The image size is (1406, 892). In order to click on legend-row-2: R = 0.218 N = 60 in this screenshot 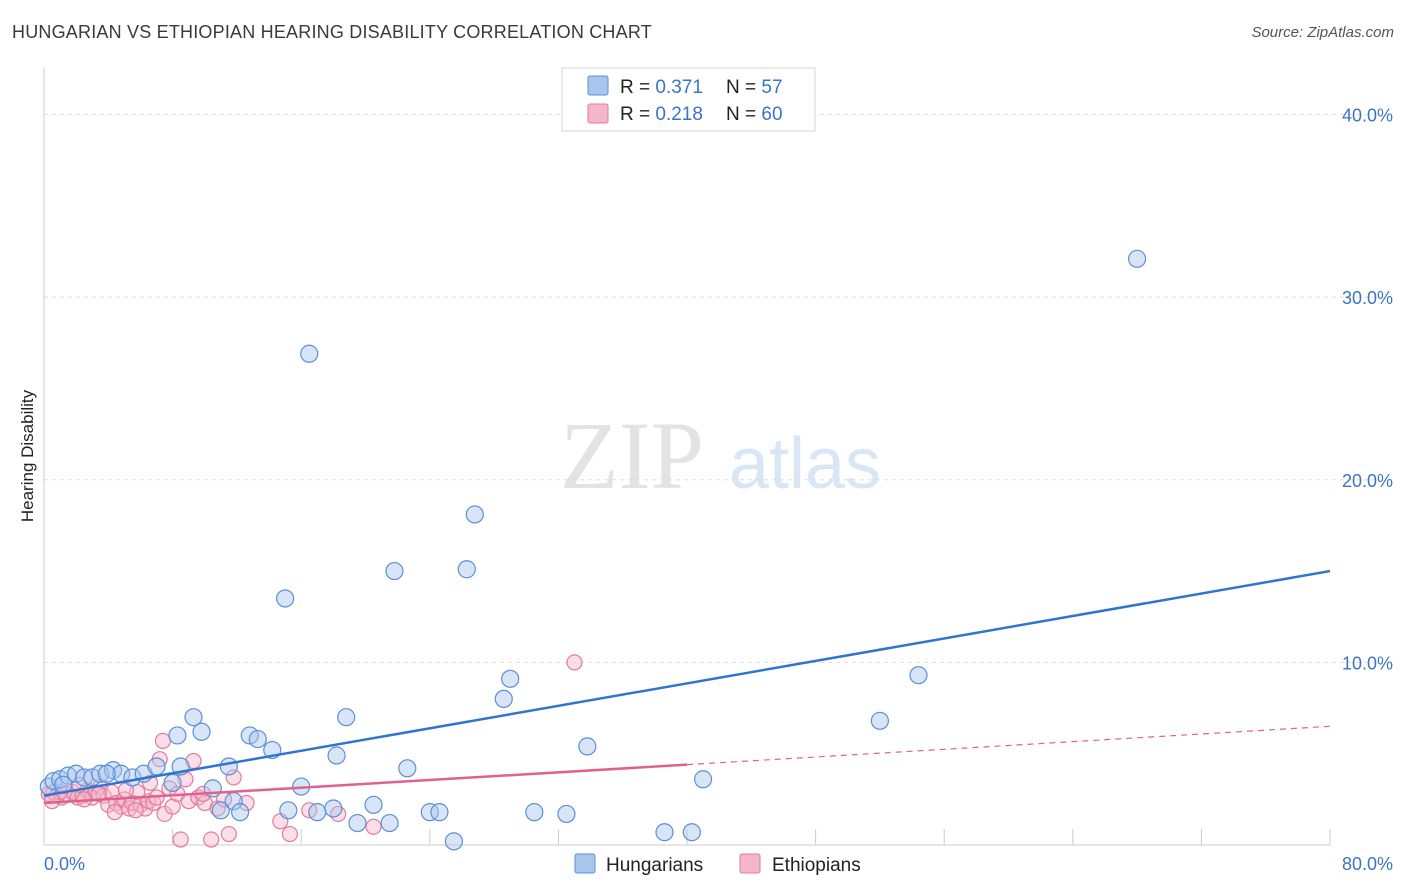, I will do `click(701, 114)`.